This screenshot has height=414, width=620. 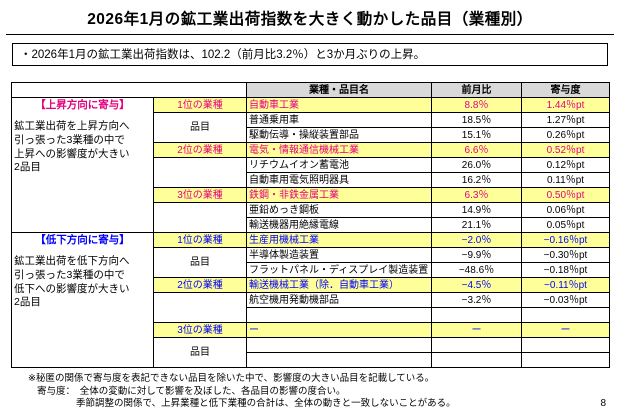 I want to click on table-row: 輸送機器用絶縁電線 21.1％ 0.05％pt, so click(x=311, y=225).